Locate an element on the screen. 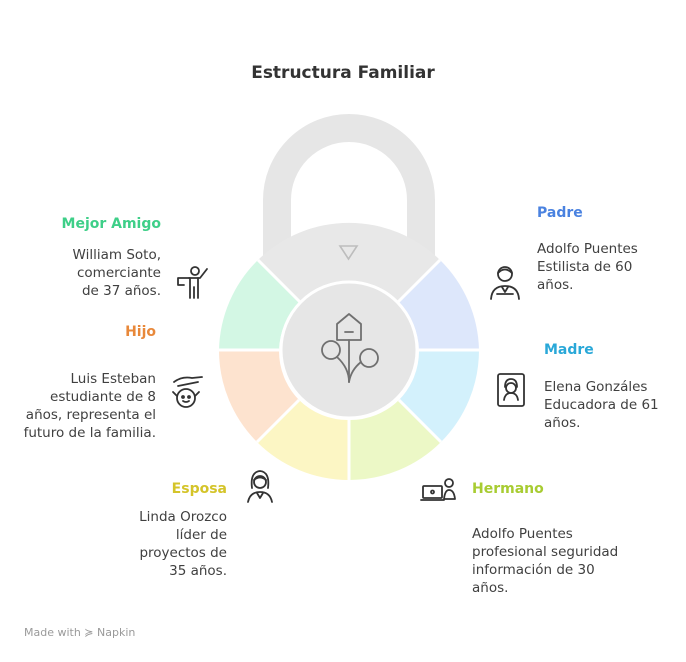 The height and width of the screenshot is (662, 686). pointing-person-icon is located at coordinates (192, 282).